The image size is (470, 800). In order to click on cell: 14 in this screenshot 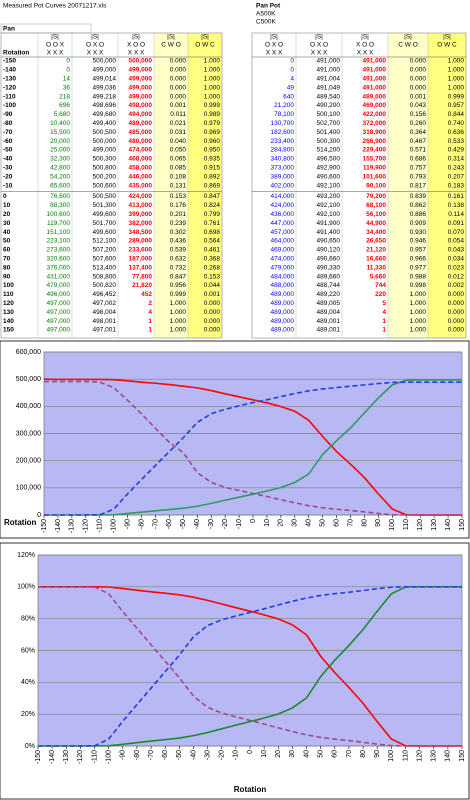, I will do `click(67, 79)`.